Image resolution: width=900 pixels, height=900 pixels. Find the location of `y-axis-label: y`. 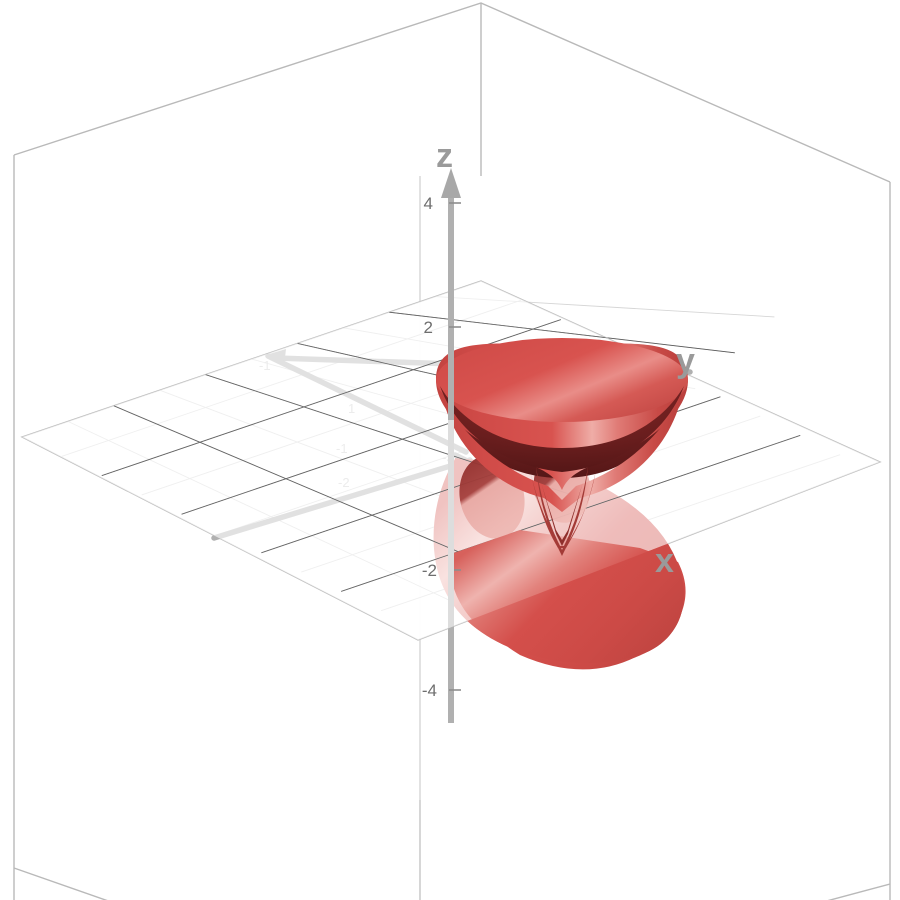

y-axis-label: y is located at coordinates (685, 361).